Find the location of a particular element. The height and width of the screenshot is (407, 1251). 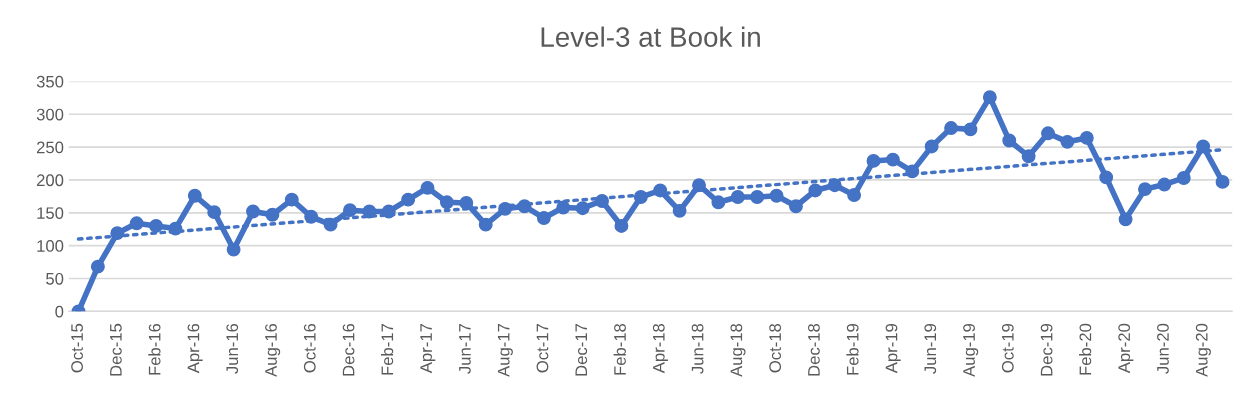

x-tick-label: Oct-18 is located at coordinates (775, 348).